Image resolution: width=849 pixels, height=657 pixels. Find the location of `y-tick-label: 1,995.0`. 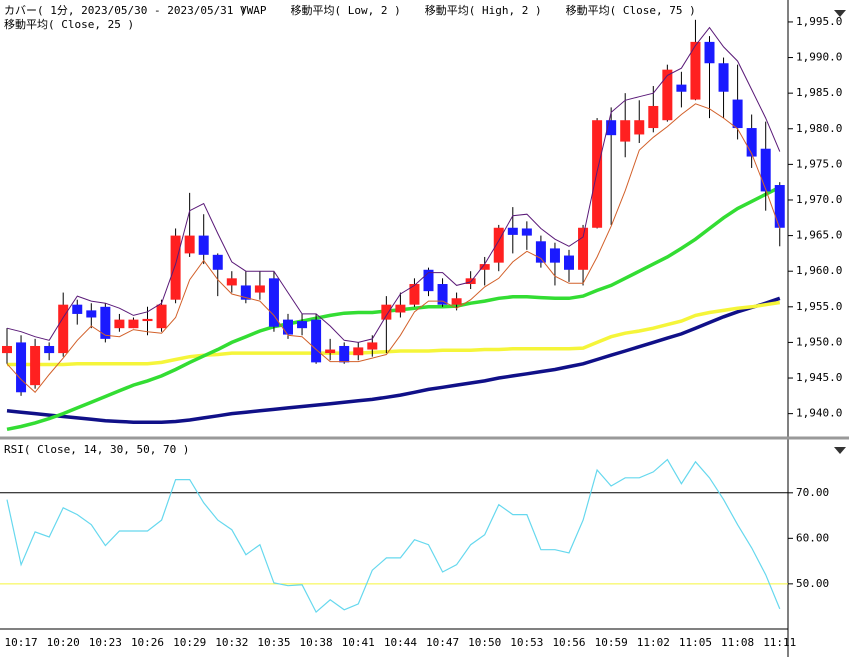

y-tick-label: 1,995.0 is located at coordinates (819, 21).